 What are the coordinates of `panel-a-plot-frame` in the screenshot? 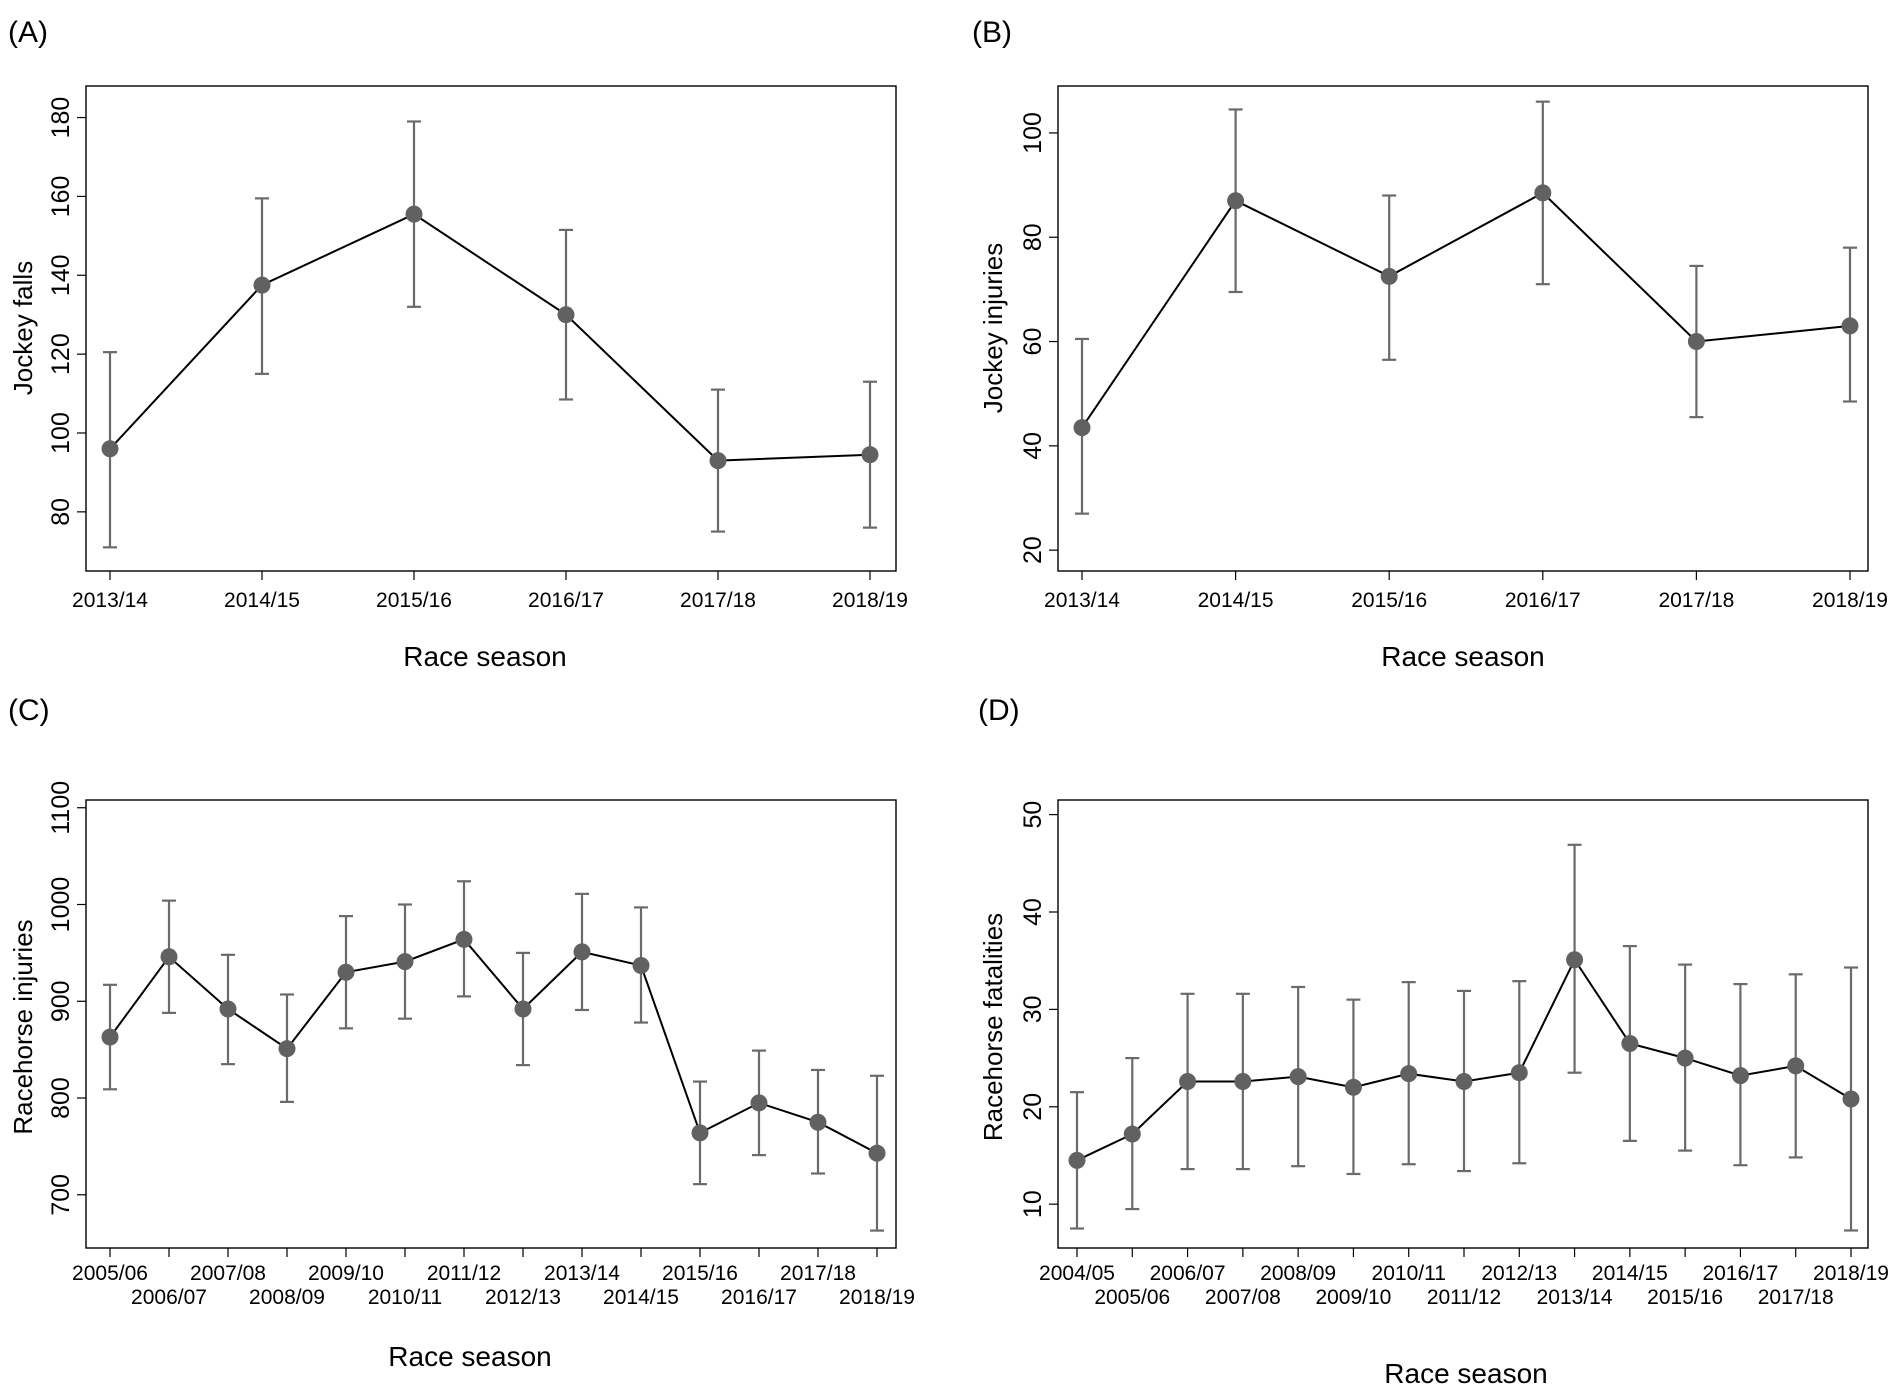 It's located at (491, 328).